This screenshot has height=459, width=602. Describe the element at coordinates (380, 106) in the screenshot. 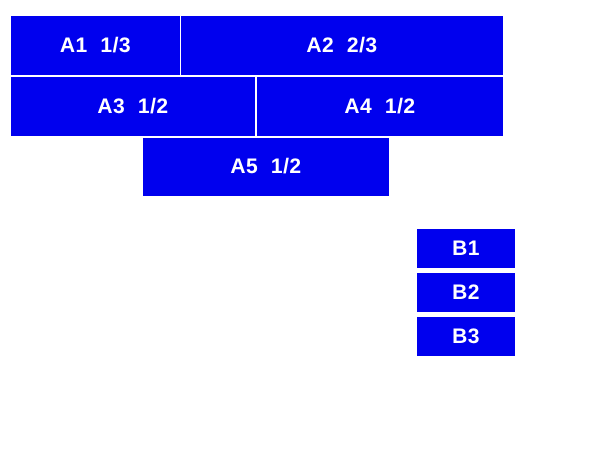

I see `box-a4: A4 1/2` at that location.